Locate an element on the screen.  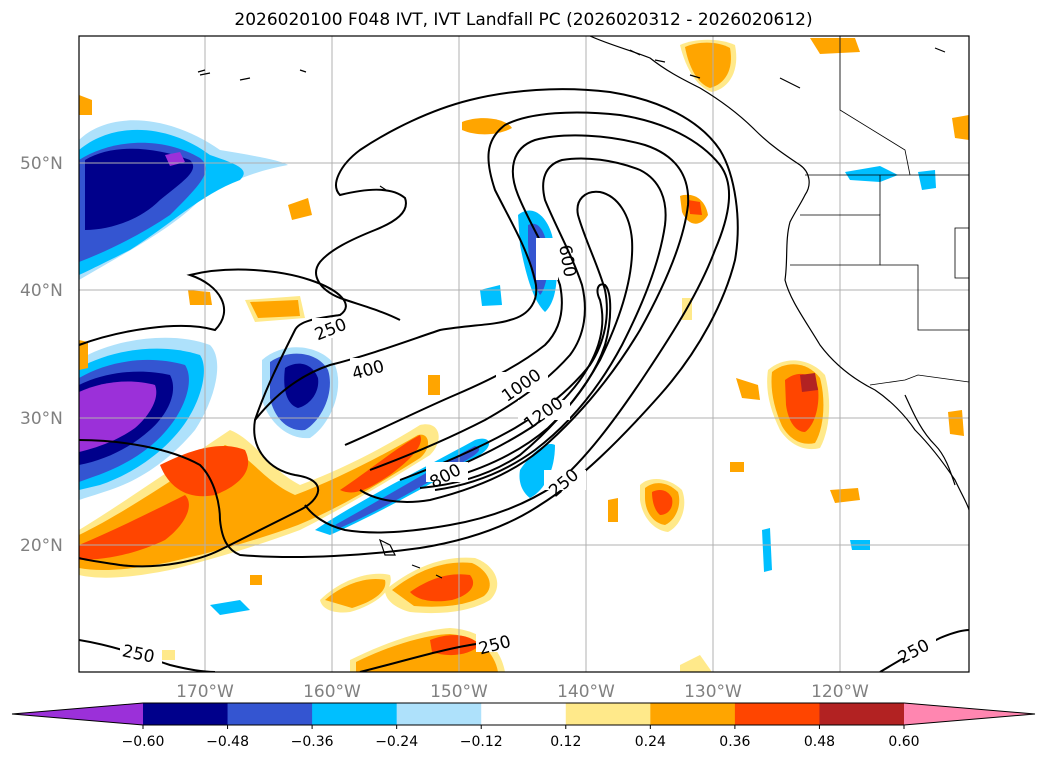
coastline-islands is located at coordinates (787, 68).